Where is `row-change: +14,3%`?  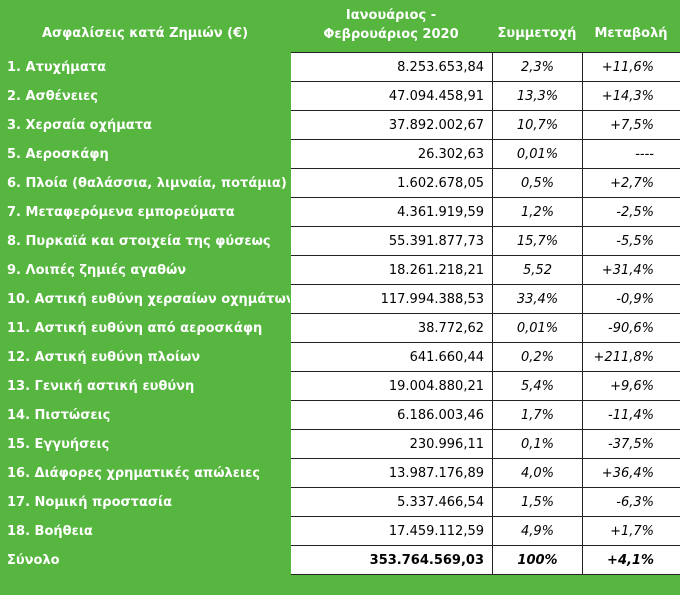
row-change: +14,3% is located at coordinates (631, 96).